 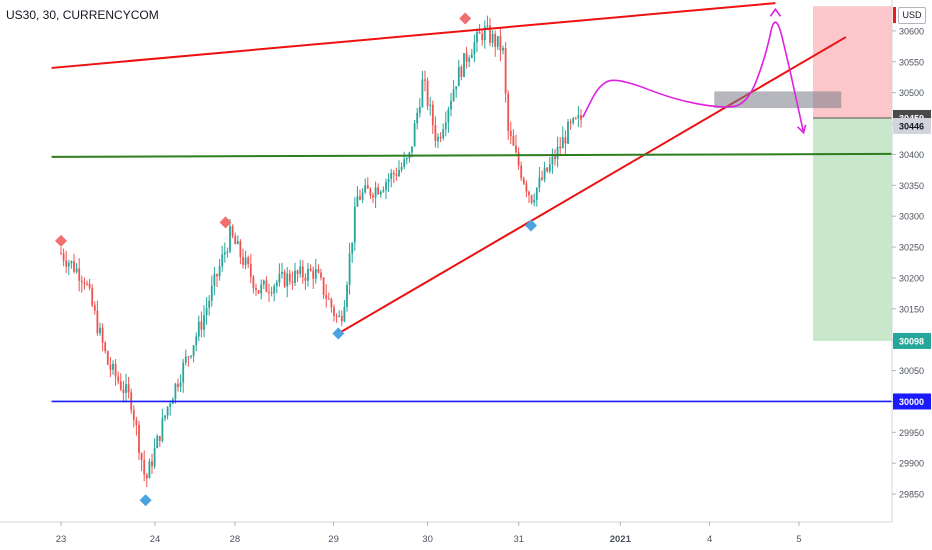 What do you see at coordinates (427, 539) in the screenshot?
I see `x-tick-label: 30` at bounding box center [427, 539].